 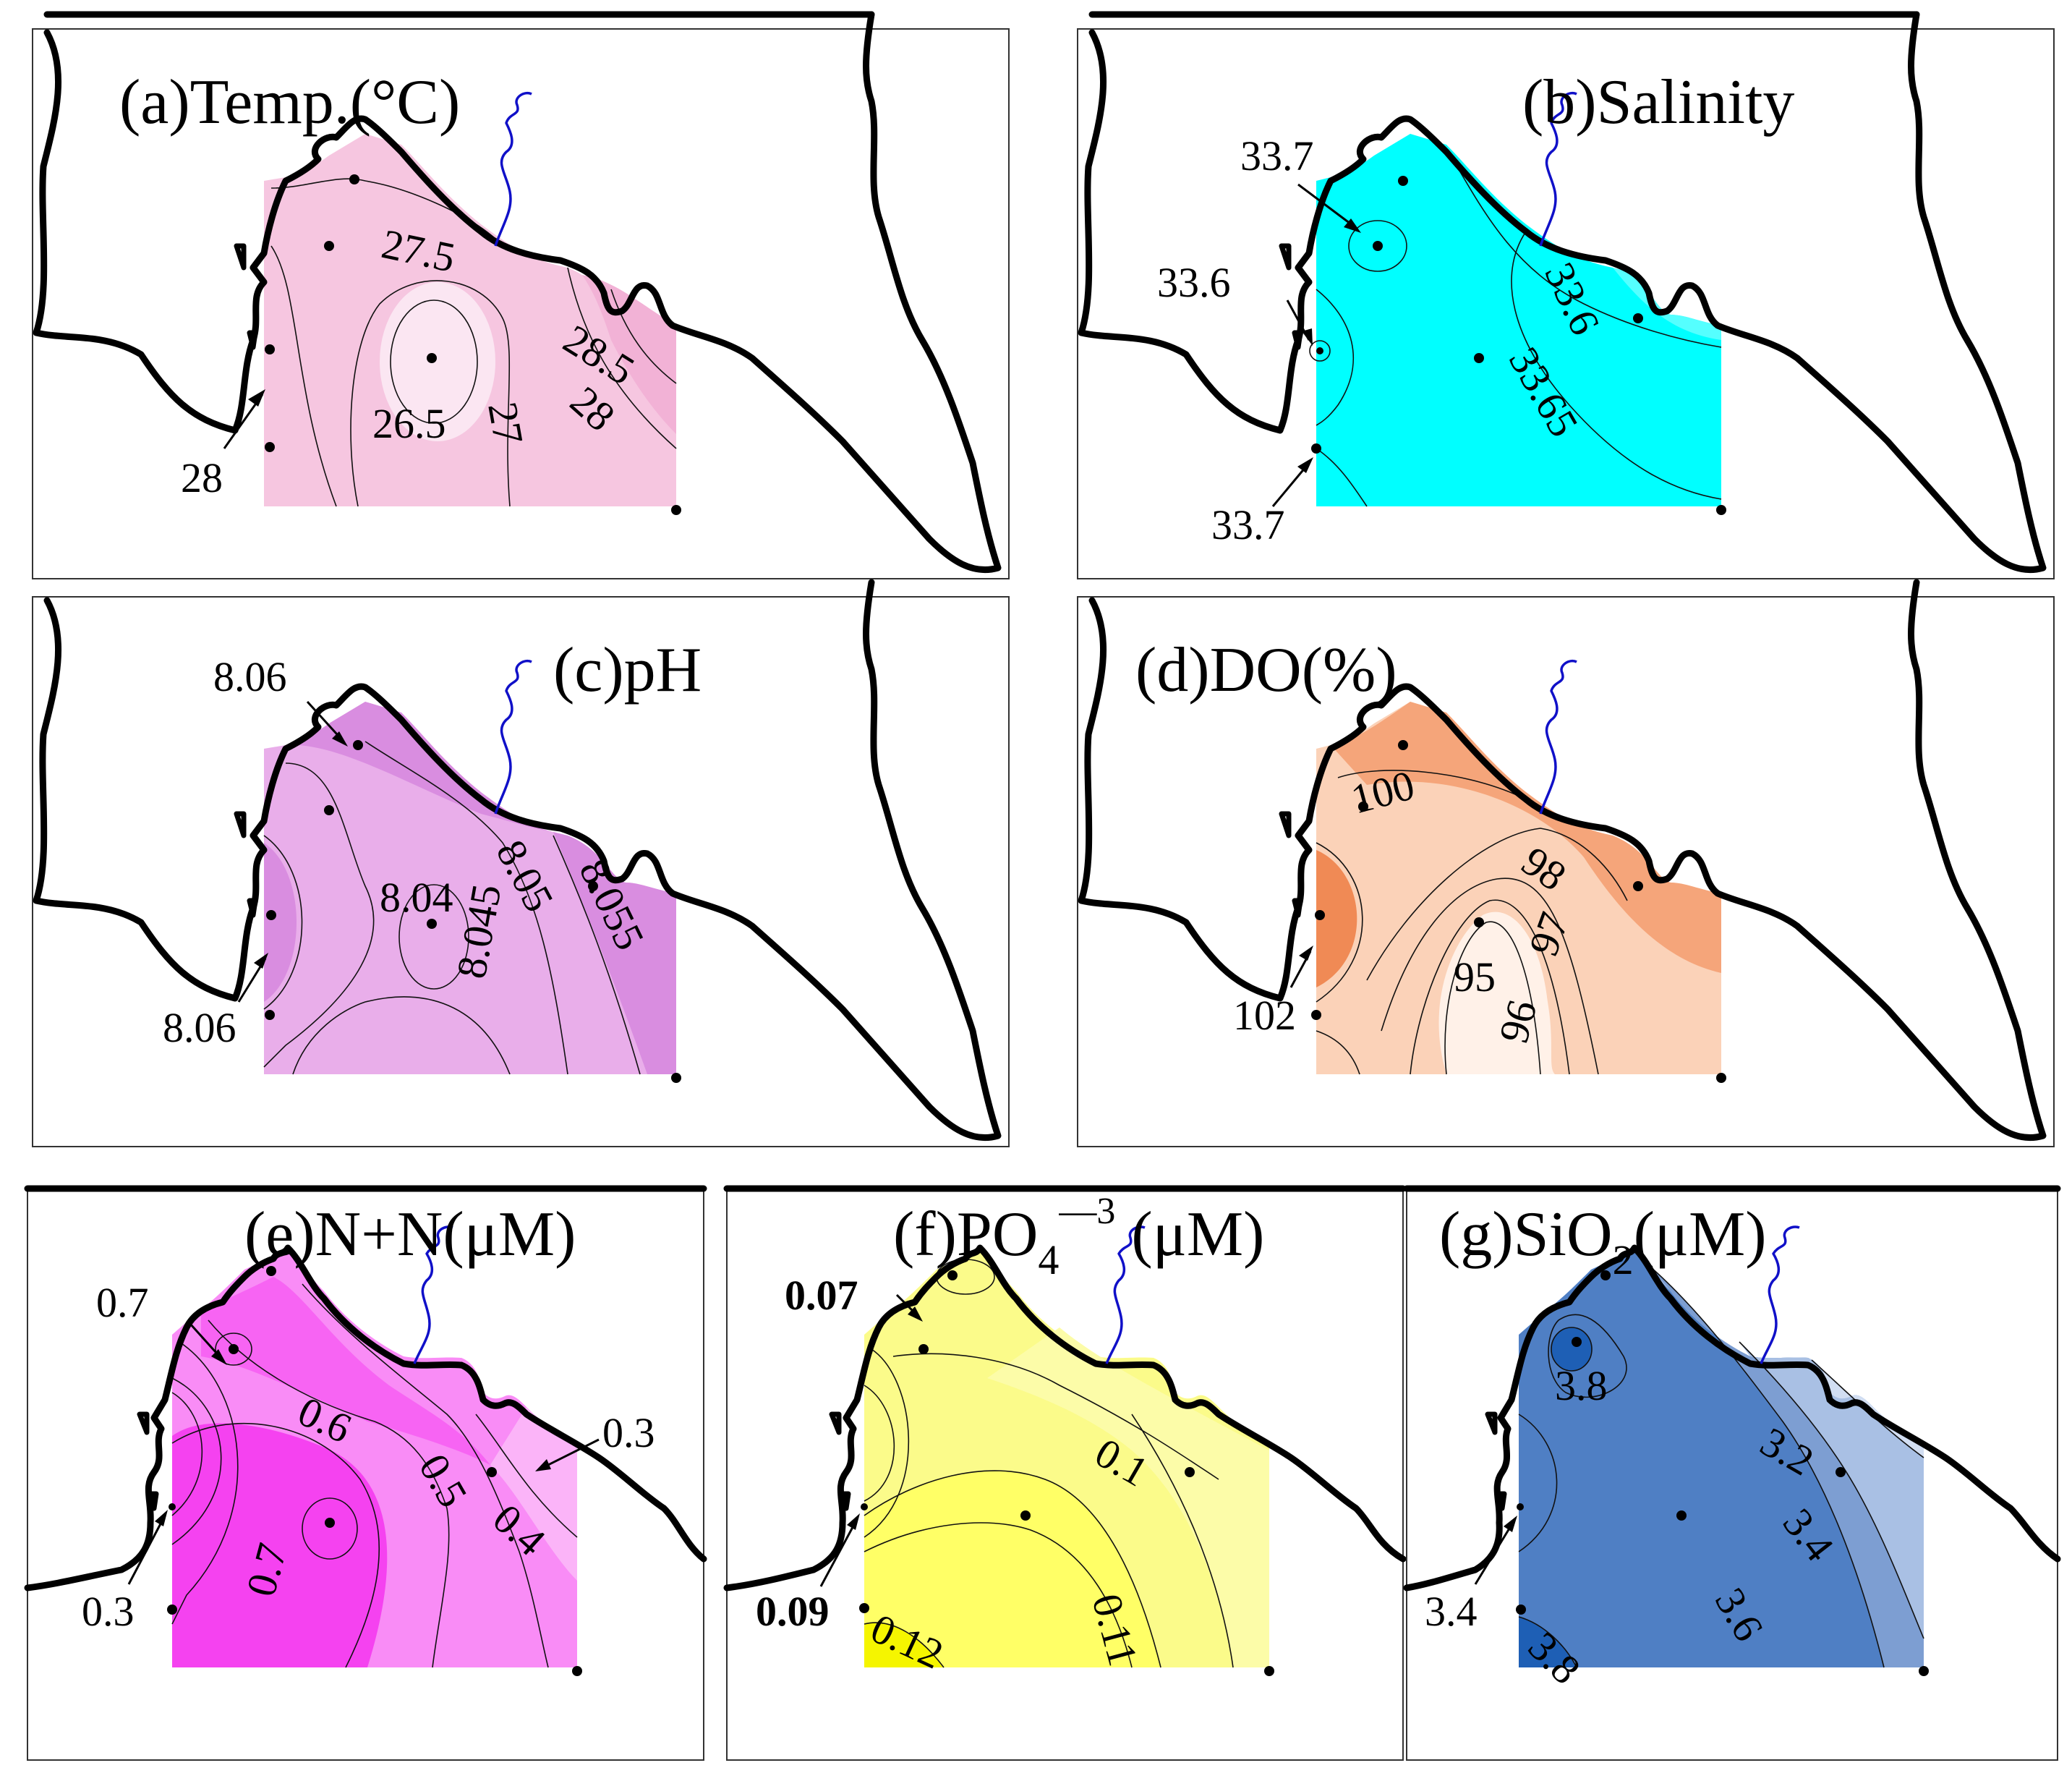 What do you see at coordinates (1182, 1541) in the screenshot?
I see `panel-f-contour-east` at bounding box center [1182, 1541].